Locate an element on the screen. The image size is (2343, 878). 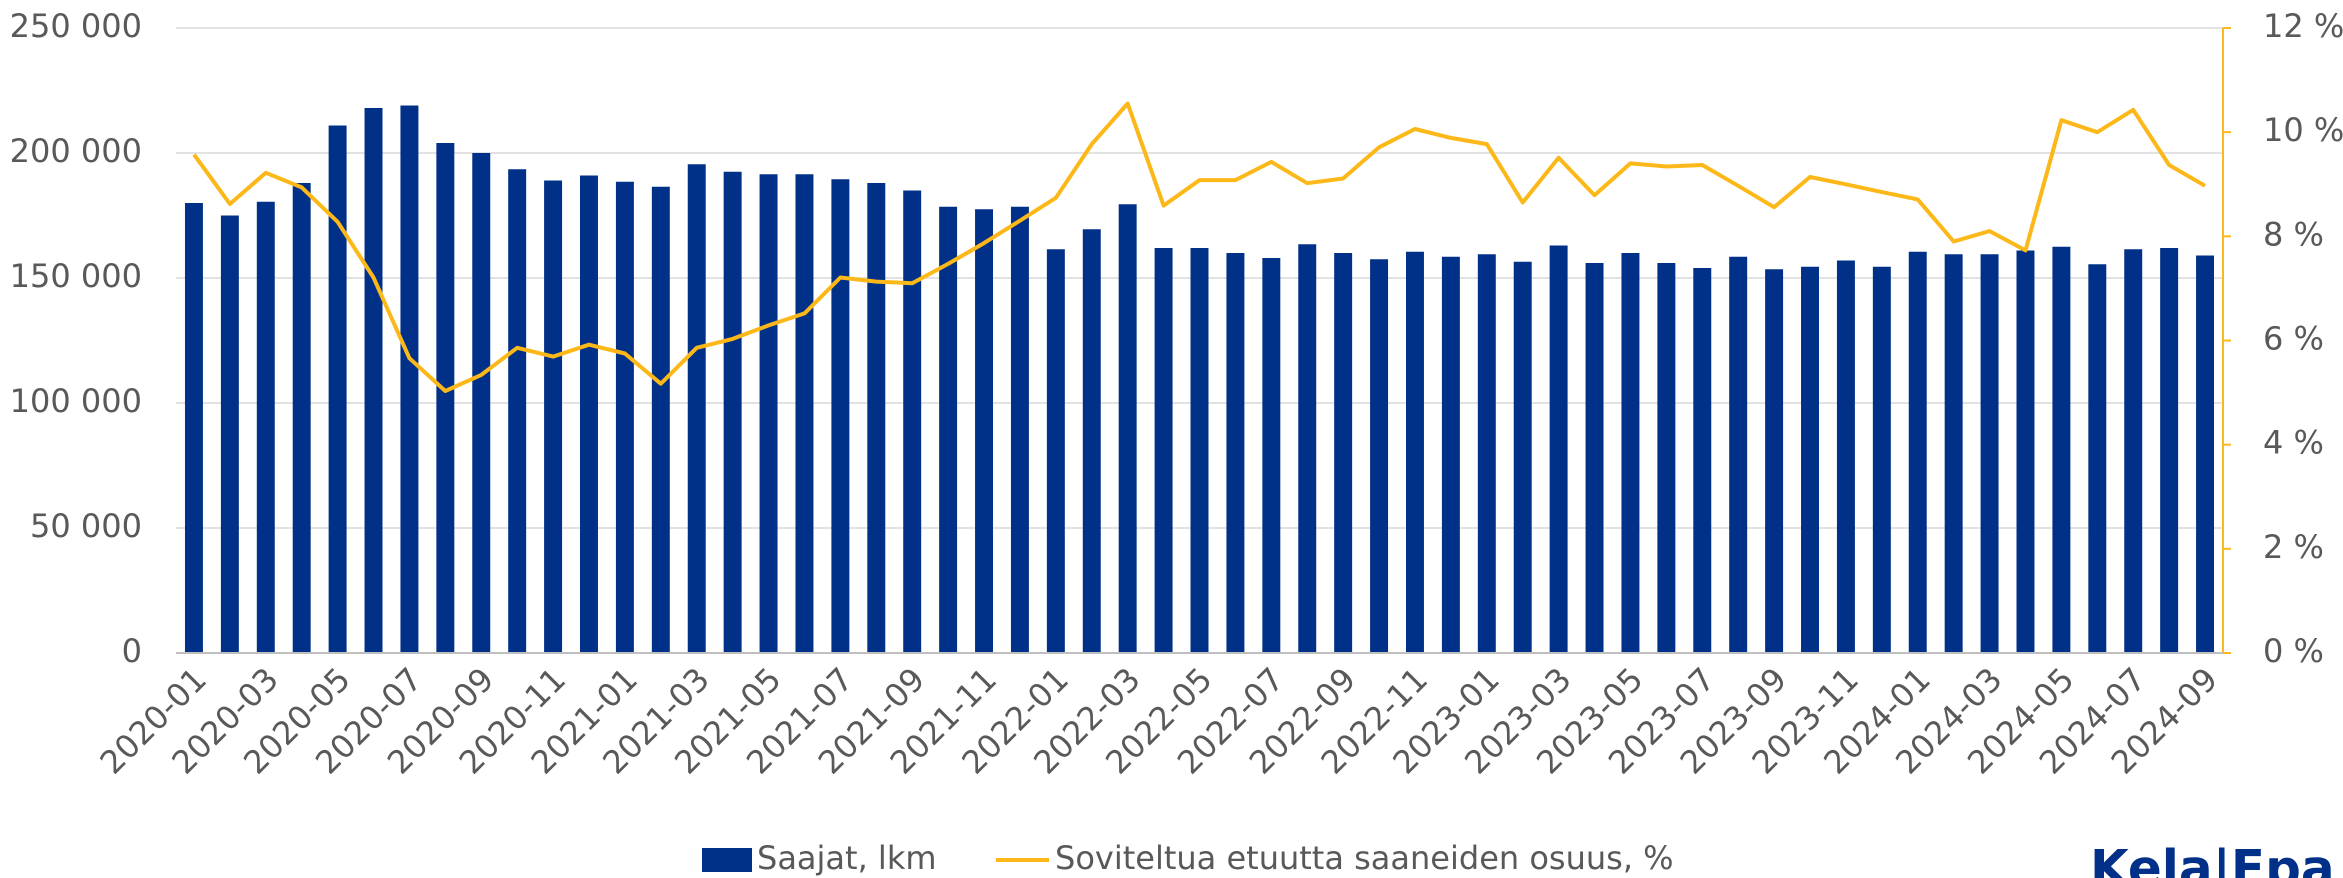
y2-tick-label: 2 % is located at coordinates (2293, 547).